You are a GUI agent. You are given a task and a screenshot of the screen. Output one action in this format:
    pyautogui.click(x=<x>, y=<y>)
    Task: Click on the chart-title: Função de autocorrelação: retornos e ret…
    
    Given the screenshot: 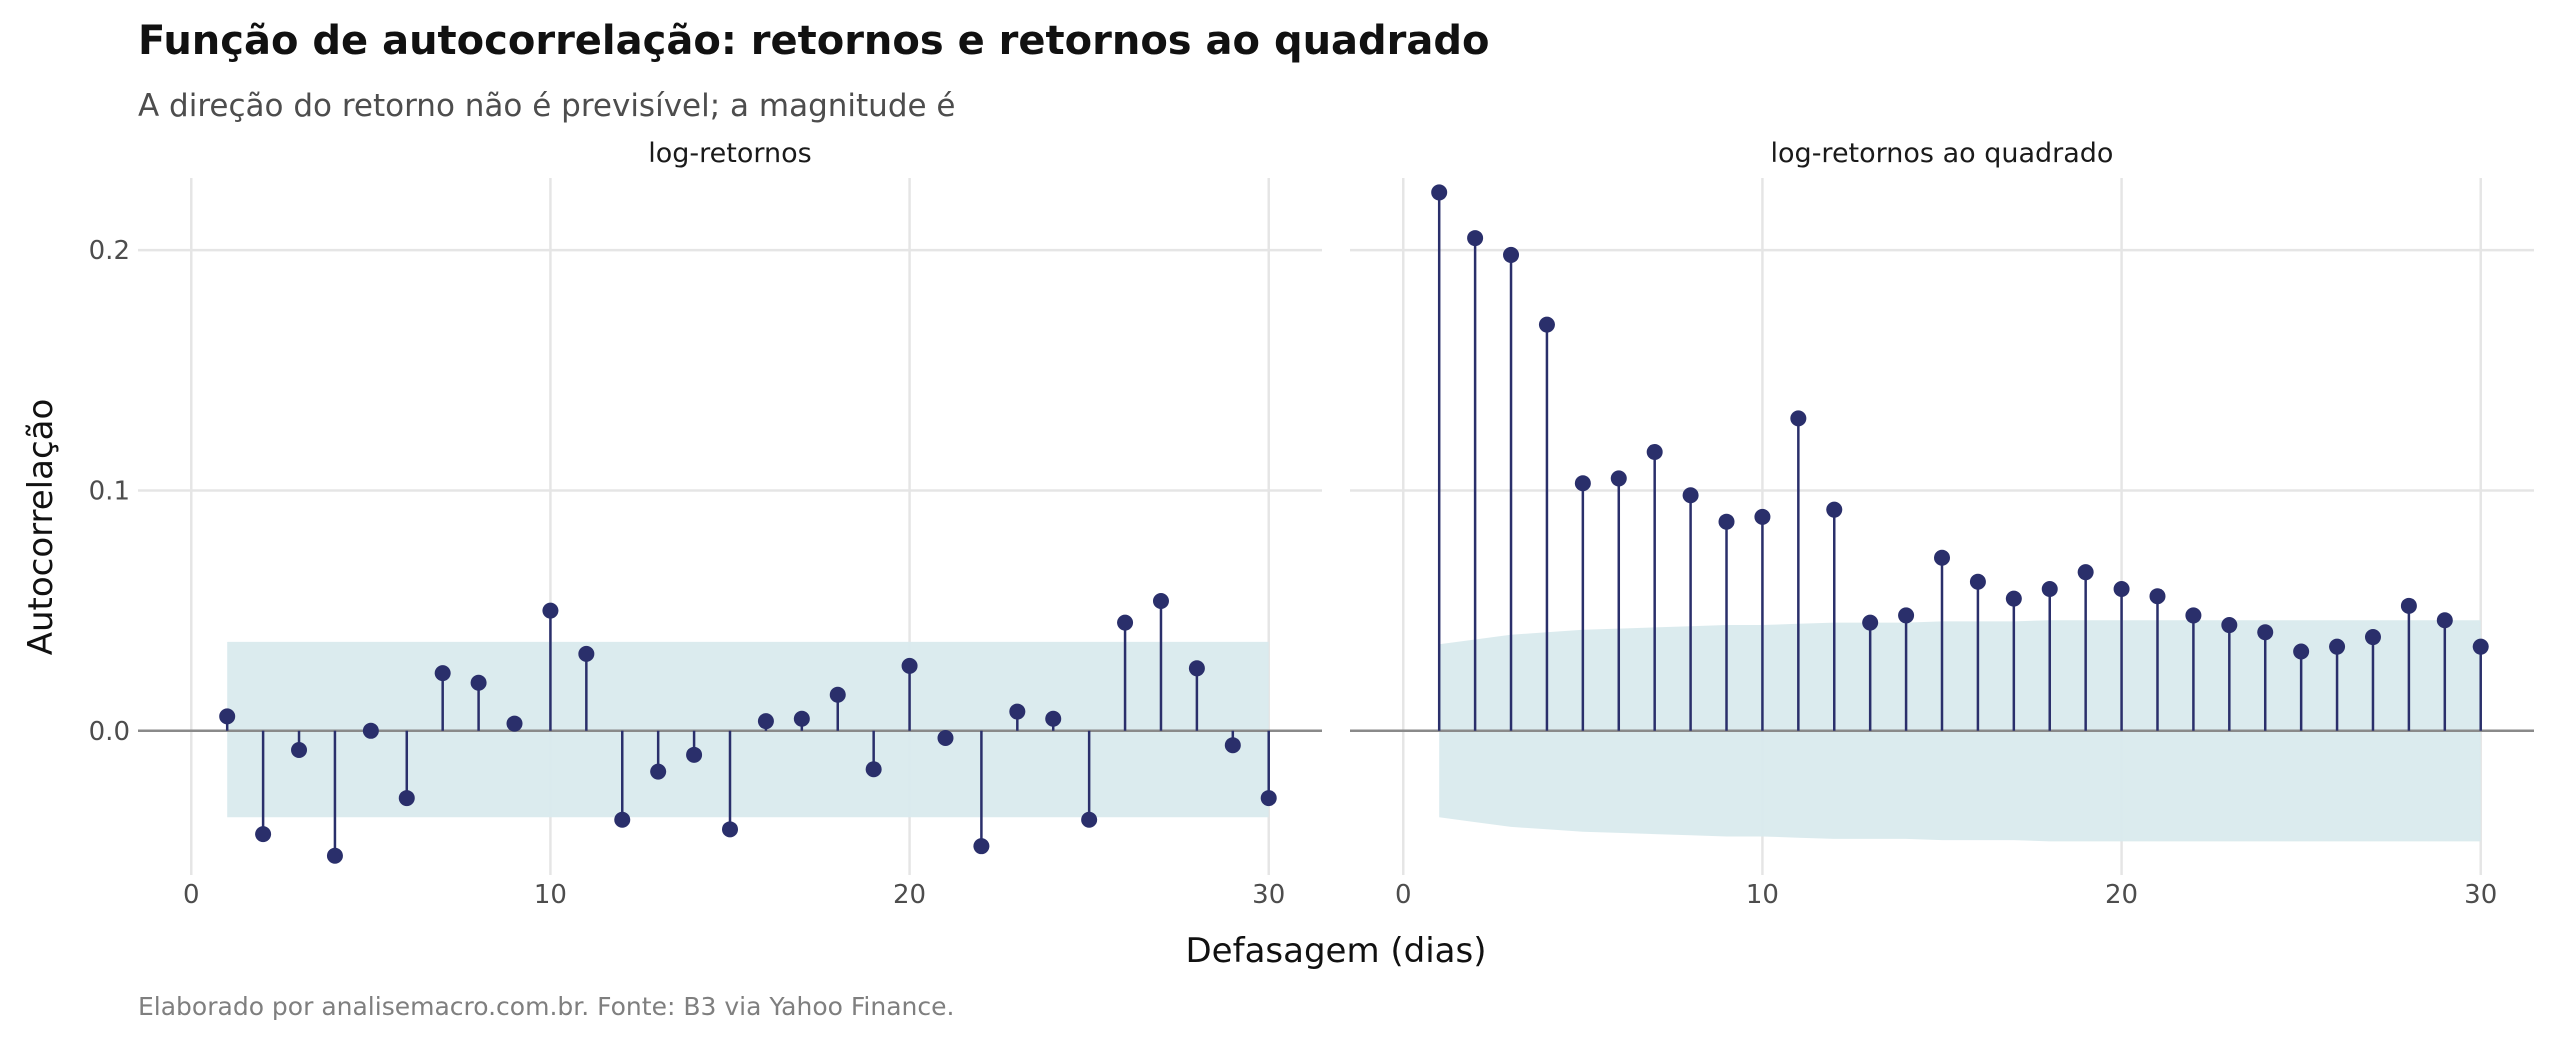 What is the action you would take?
    pyautogui.click(x=814, y=41)
    